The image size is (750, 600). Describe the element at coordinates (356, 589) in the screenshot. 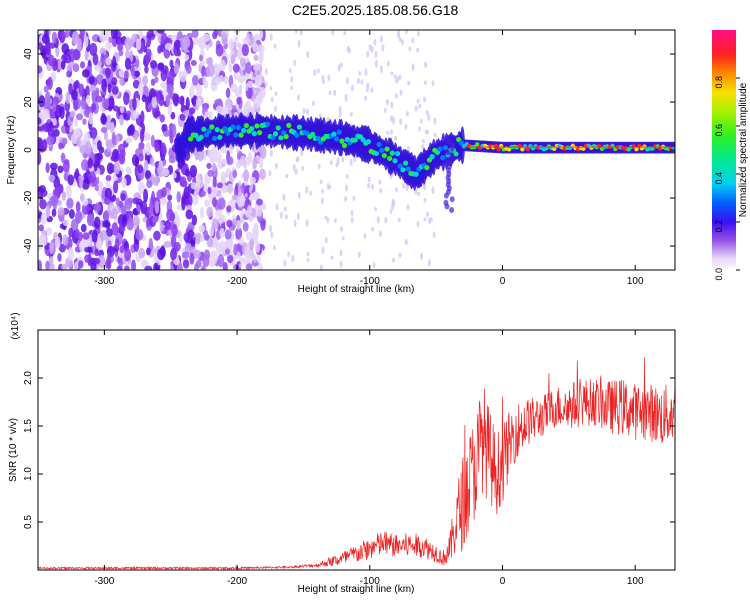

I see `snr-x-axis-label: Height of straight line (km)` at that location.